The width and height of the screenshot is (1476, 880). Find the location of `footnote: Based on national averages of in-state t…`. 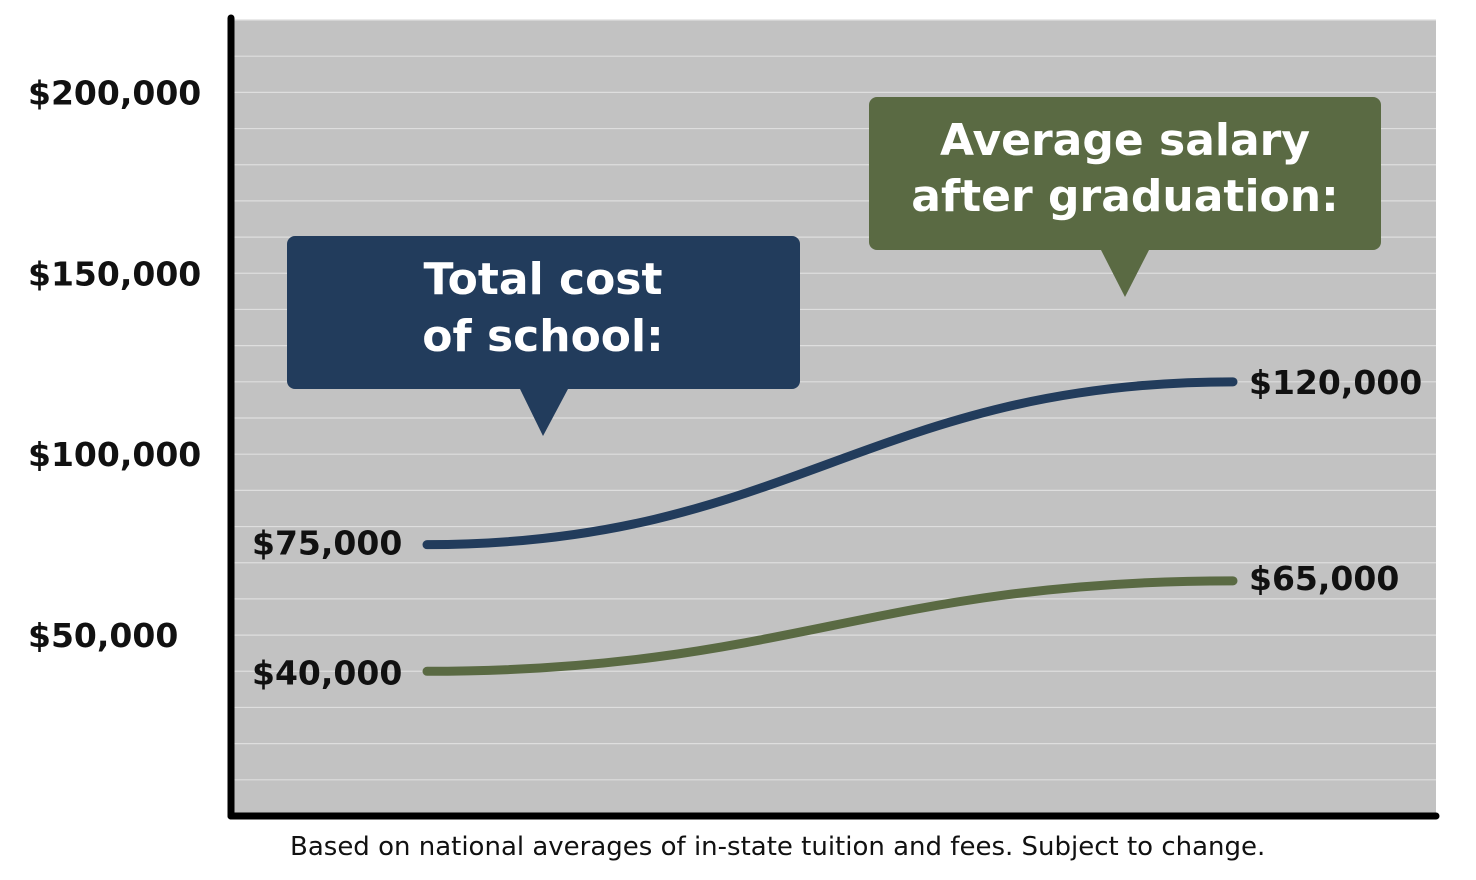

footnote: Based on national averages of in-state t… is located at coordinates (778, 847).